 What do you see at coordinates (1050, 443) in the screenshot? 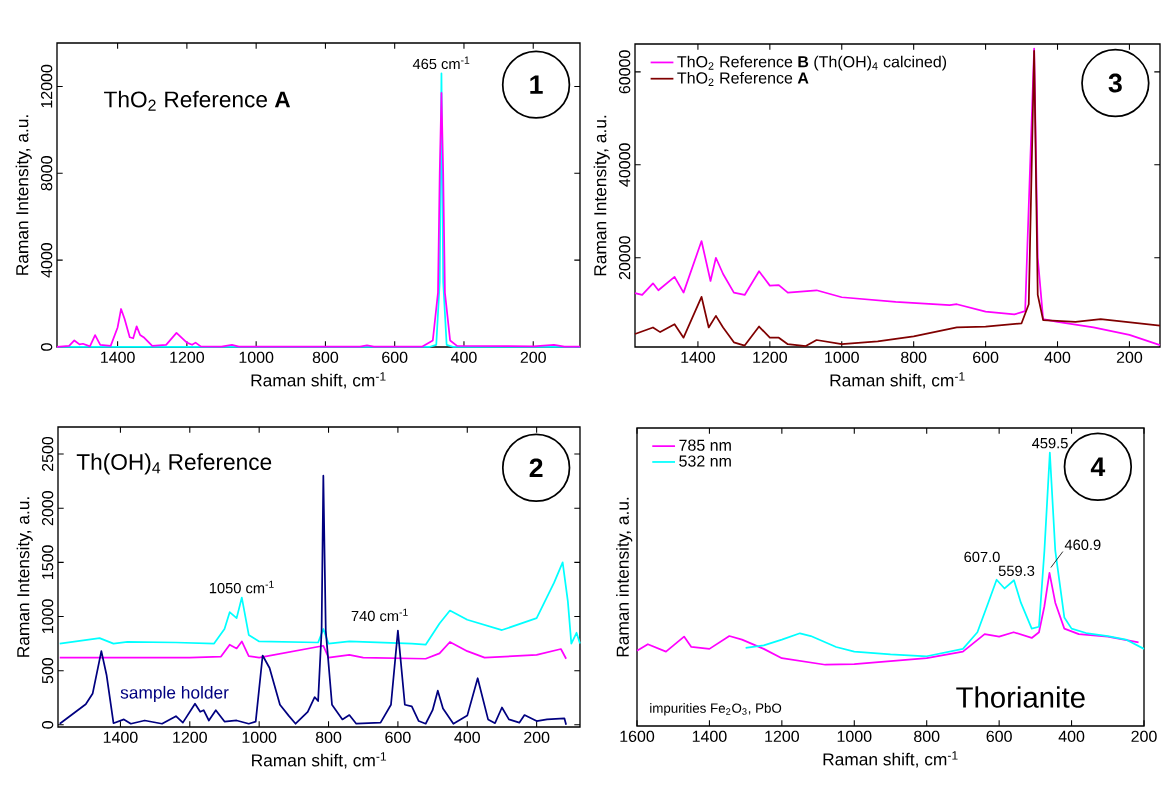
I see `annotation: 459.5` at bounding box center [1050, 443].